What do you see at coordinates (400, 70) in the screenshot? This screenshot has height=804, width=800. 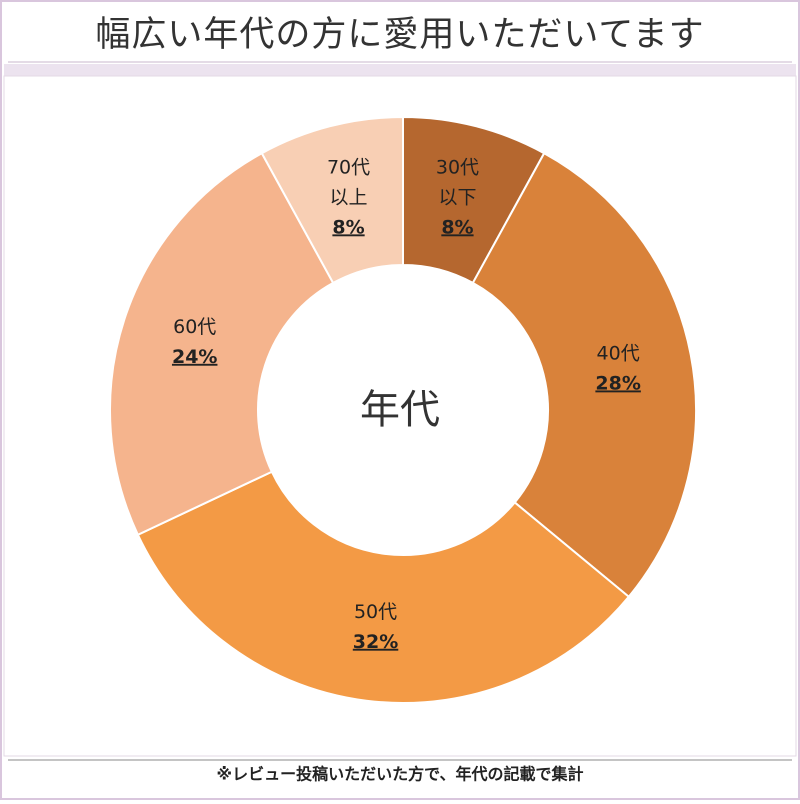 I see `title-shade` at bounding box center [400, 70].